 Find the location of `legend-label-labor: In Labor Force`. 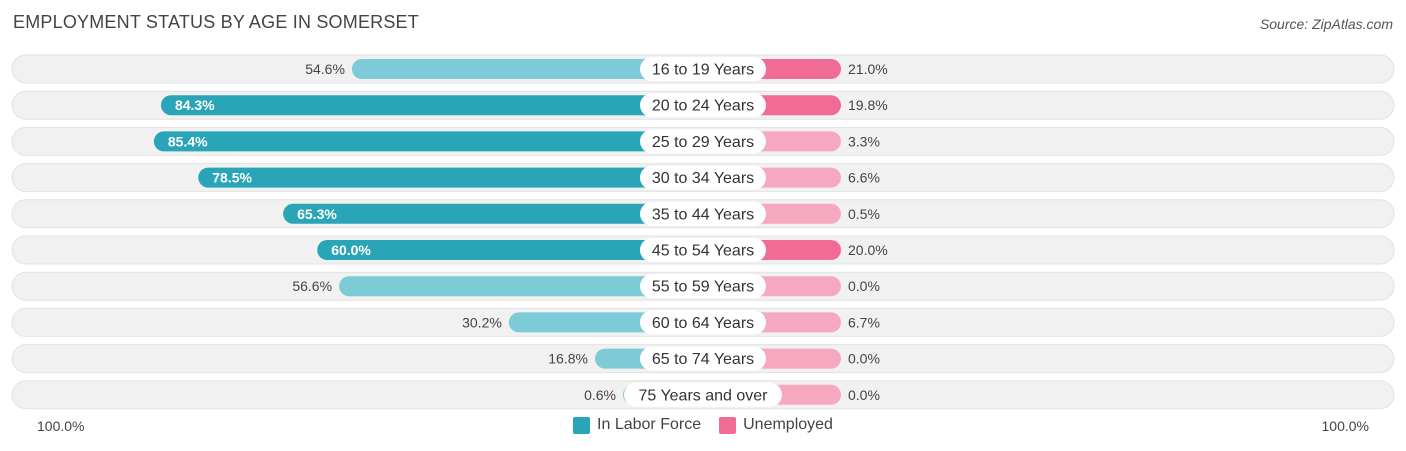

legend-label-labor: In Labor Force is located at coordinates (649, 424).